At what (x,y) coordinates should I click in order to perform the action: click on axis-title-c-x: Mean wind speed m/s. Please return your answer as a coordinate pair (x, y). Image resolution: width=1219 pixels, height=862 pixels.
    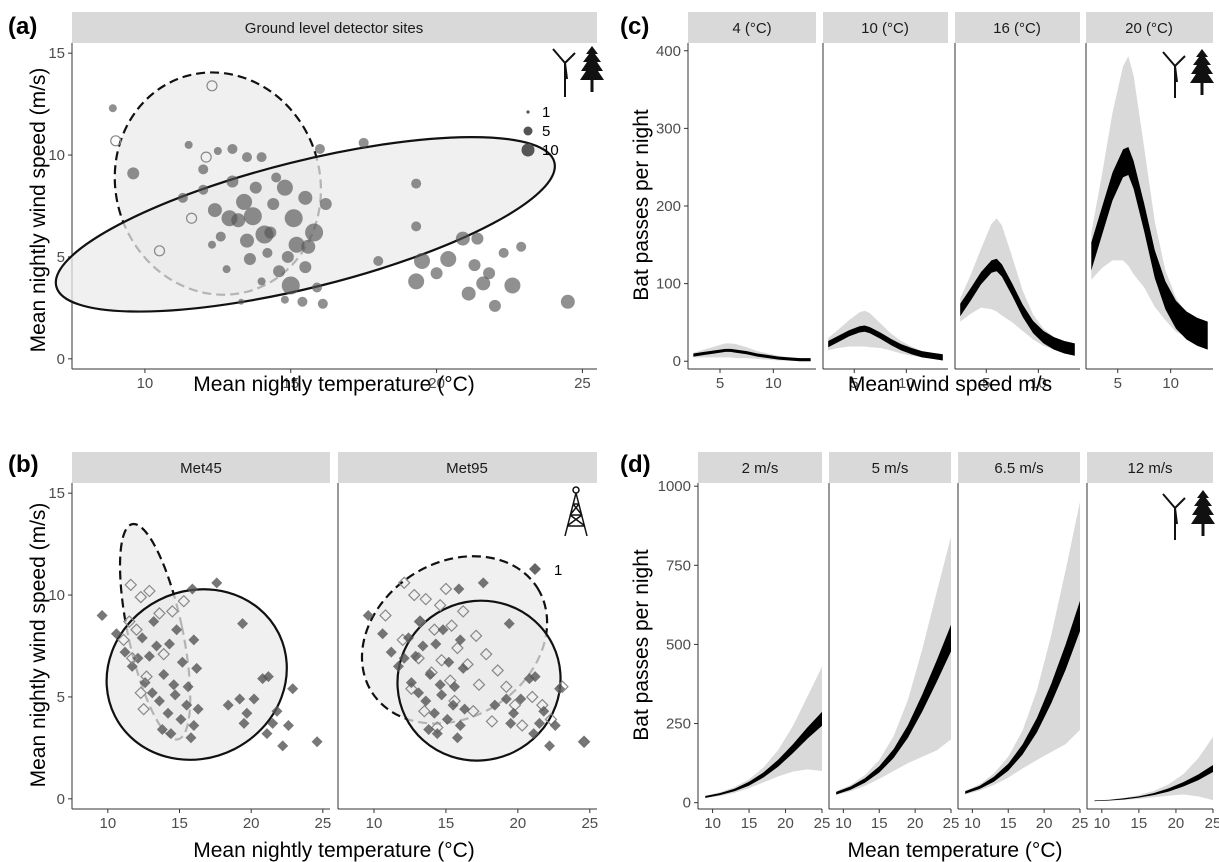
    Looking at the image, I should click on (950, 384).